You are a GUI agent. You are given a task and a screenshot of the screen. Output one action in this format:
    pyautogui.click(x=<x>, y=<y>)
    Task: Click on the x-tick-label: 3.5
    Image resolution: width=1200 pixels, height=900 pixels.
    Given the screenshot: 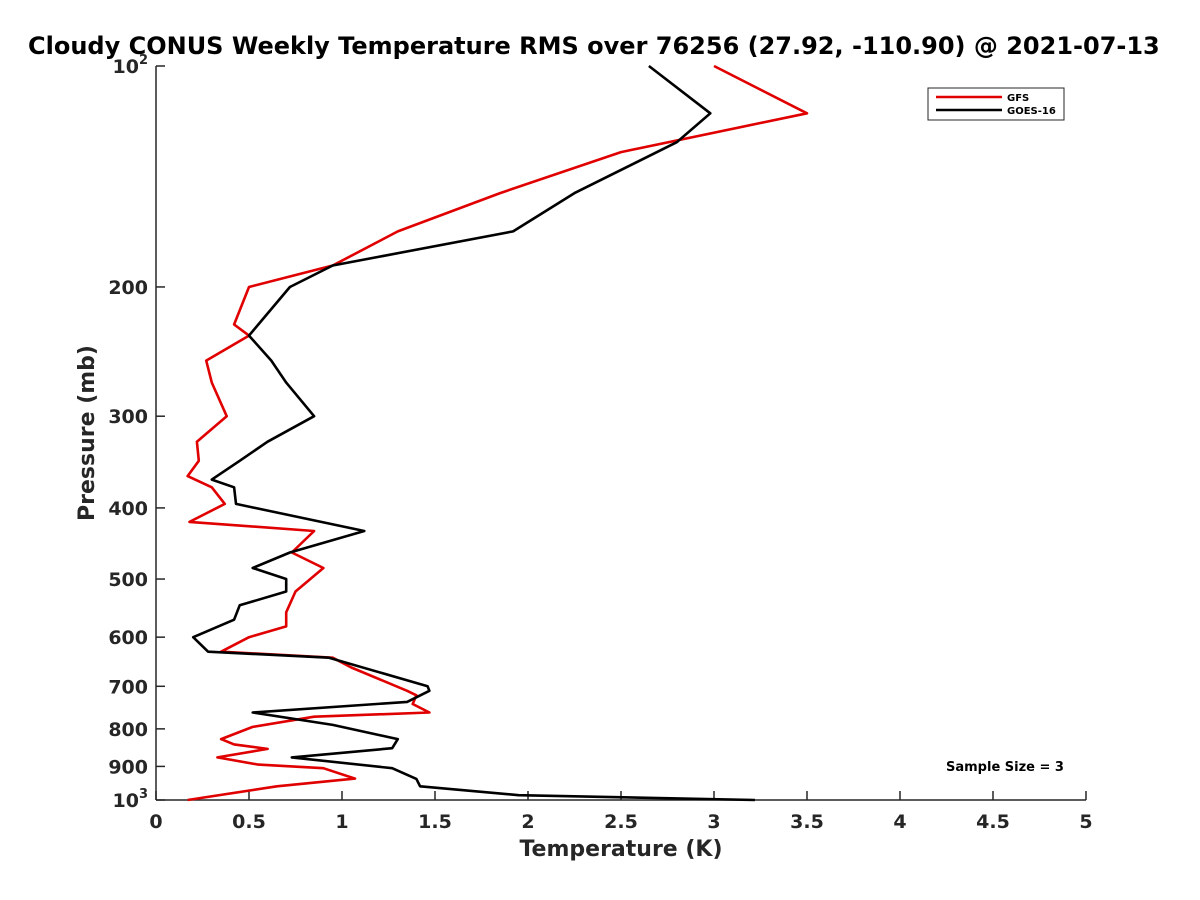 What is the action you would take?
    pyautogui.click(x=807, y=822)
    